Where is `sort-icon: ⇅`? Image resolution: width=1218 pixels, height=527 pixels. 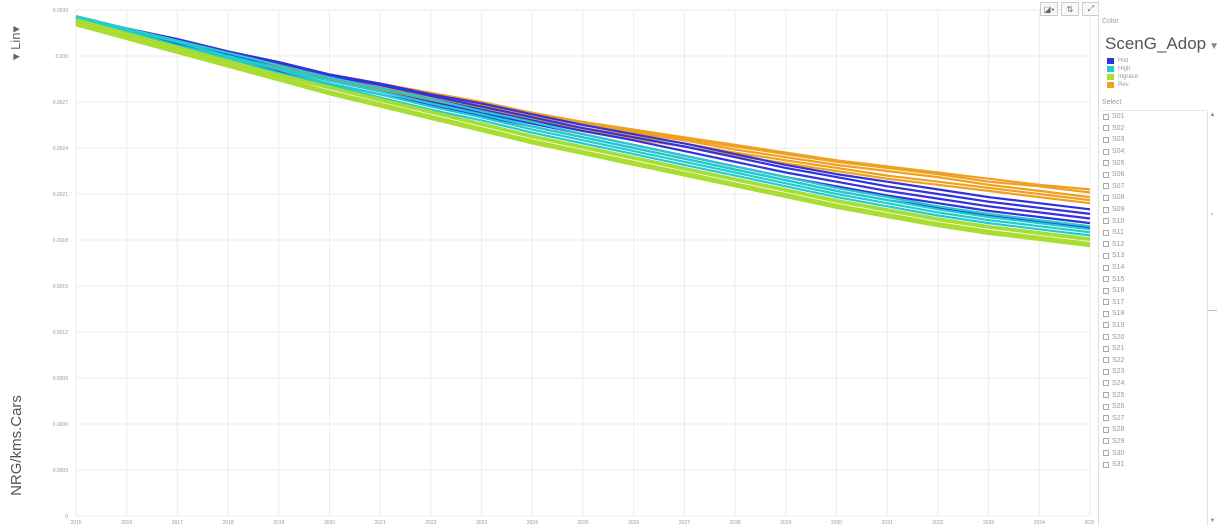 sort-icon: ⇅ is located at coordinates (1070, 9).